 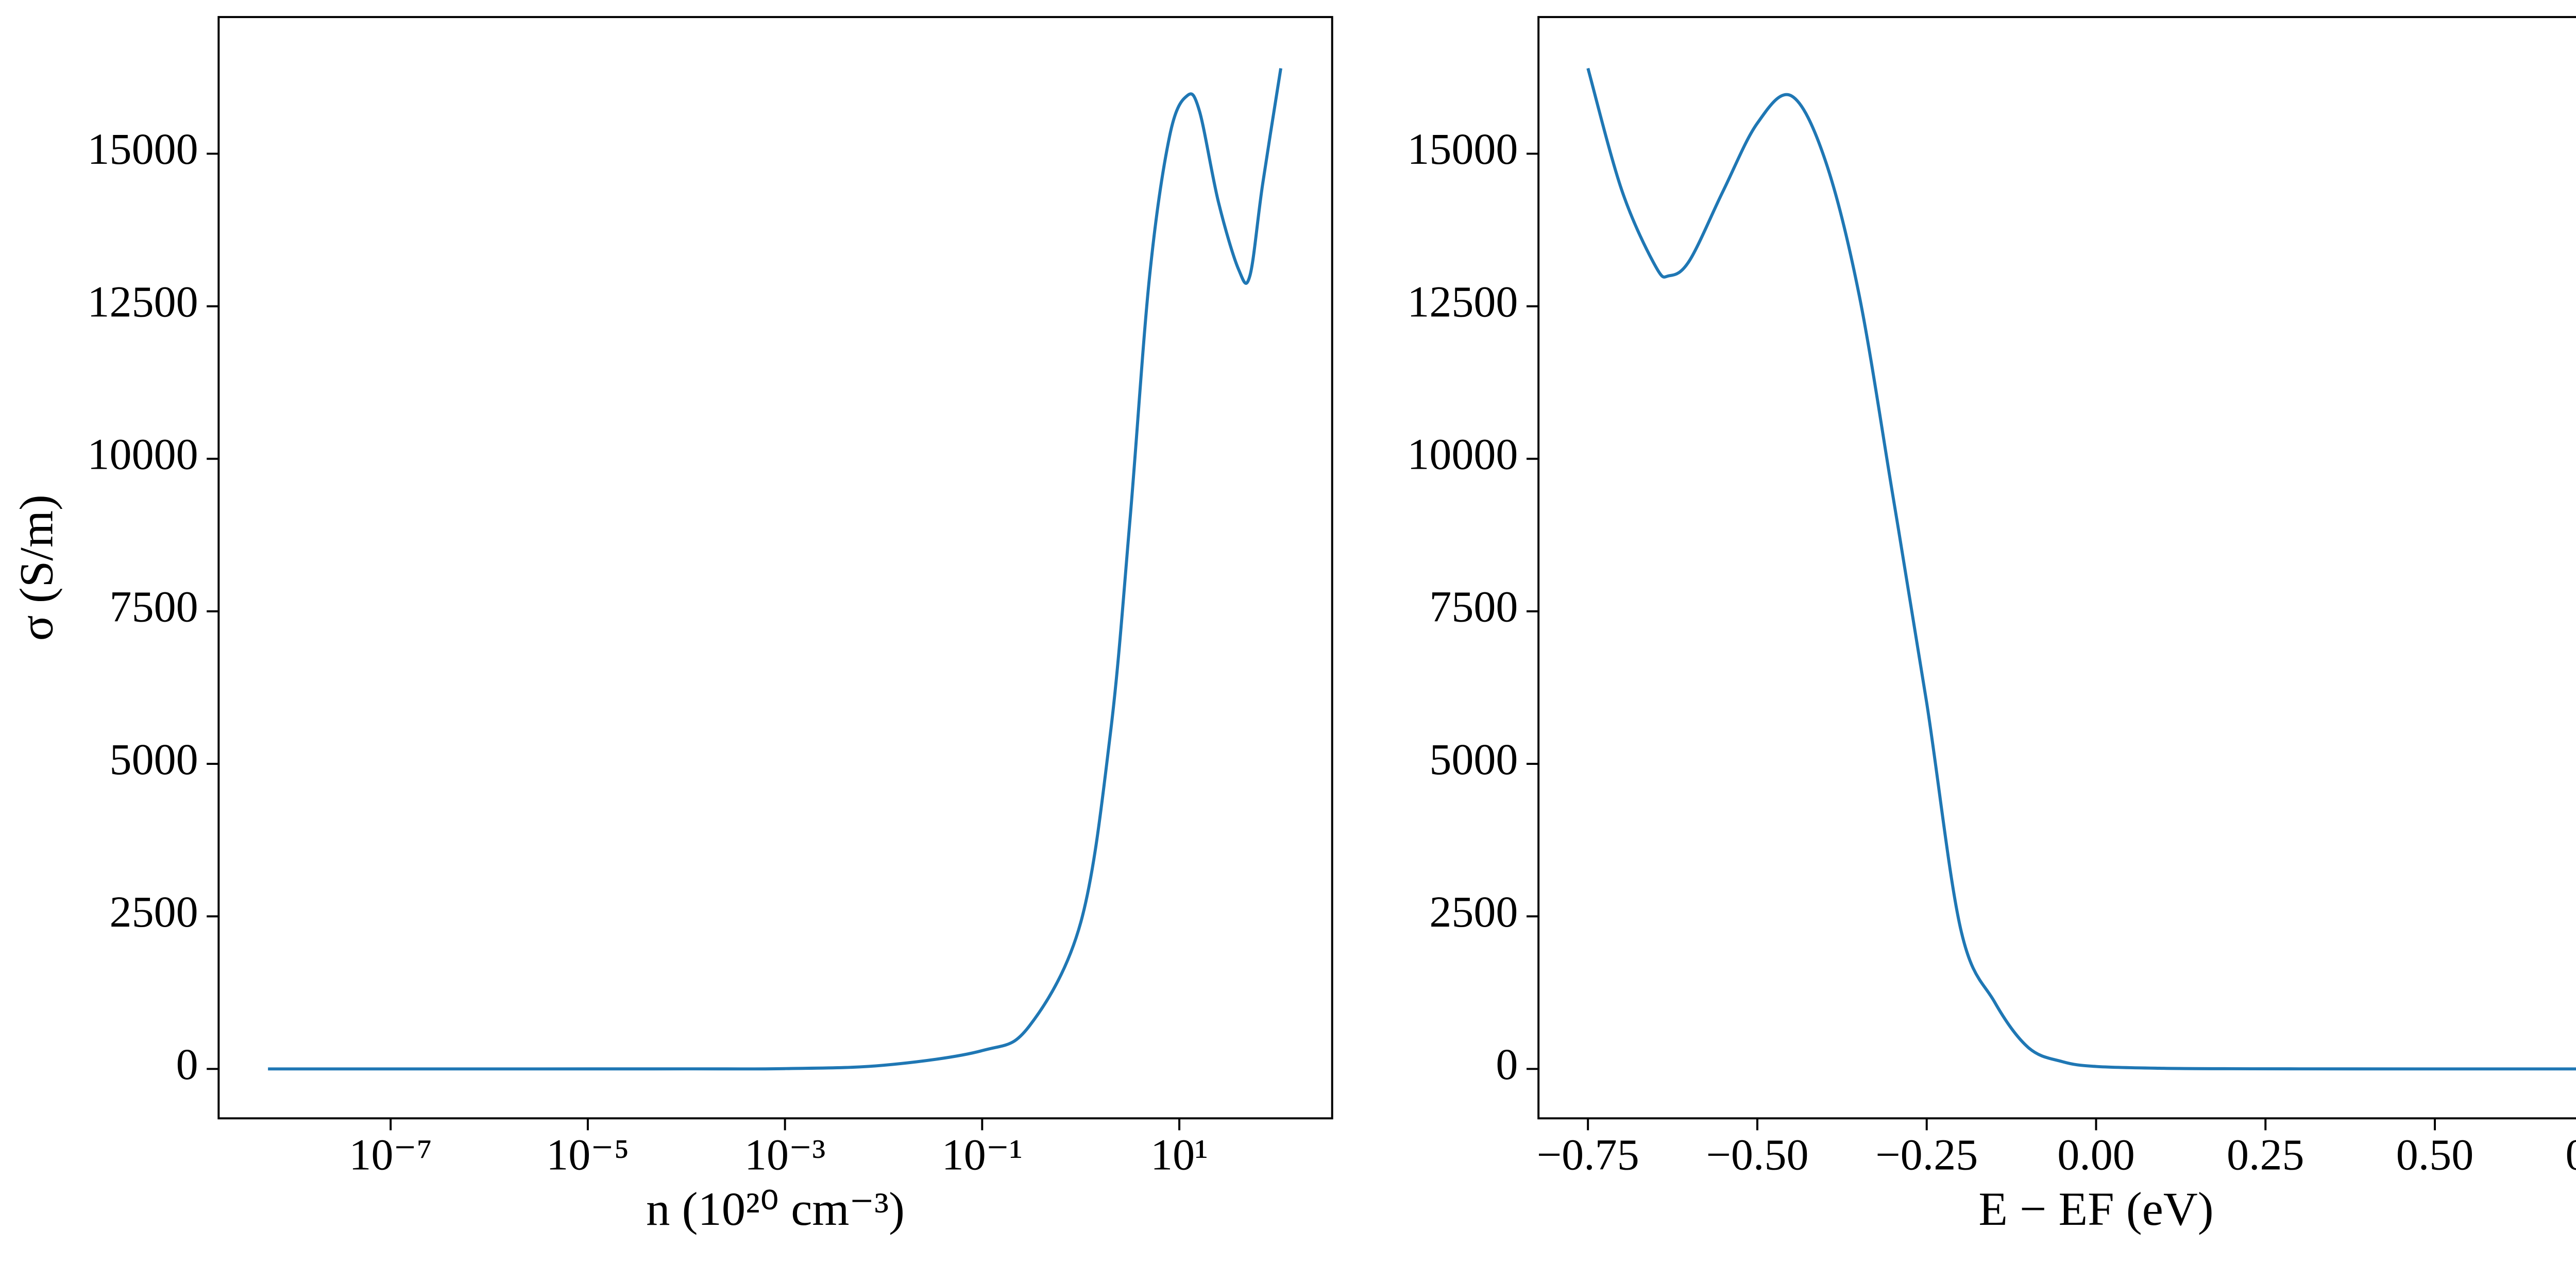 I want to click on x-tick-label: 0.50, so click(x=2435, y=1154).